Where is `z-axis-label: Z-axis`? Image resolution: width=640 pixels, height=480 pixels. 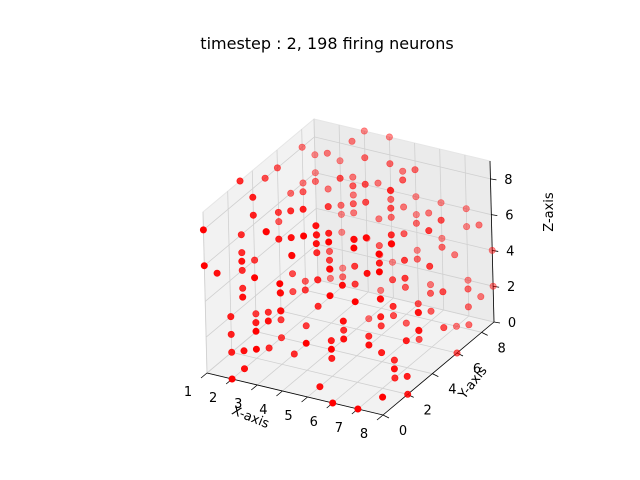
z-axis-label: Z-axis is located at coordinates (549, 212).